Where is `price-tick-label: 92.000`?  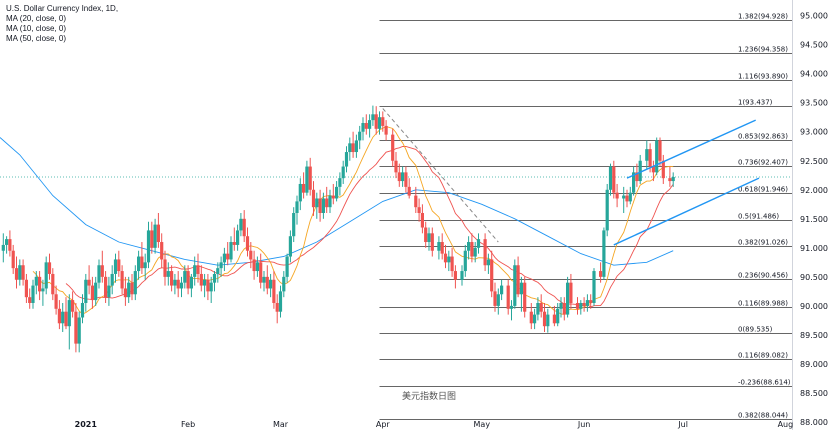
price-tick-label: 92.000 is located at coordinates (814, 190).